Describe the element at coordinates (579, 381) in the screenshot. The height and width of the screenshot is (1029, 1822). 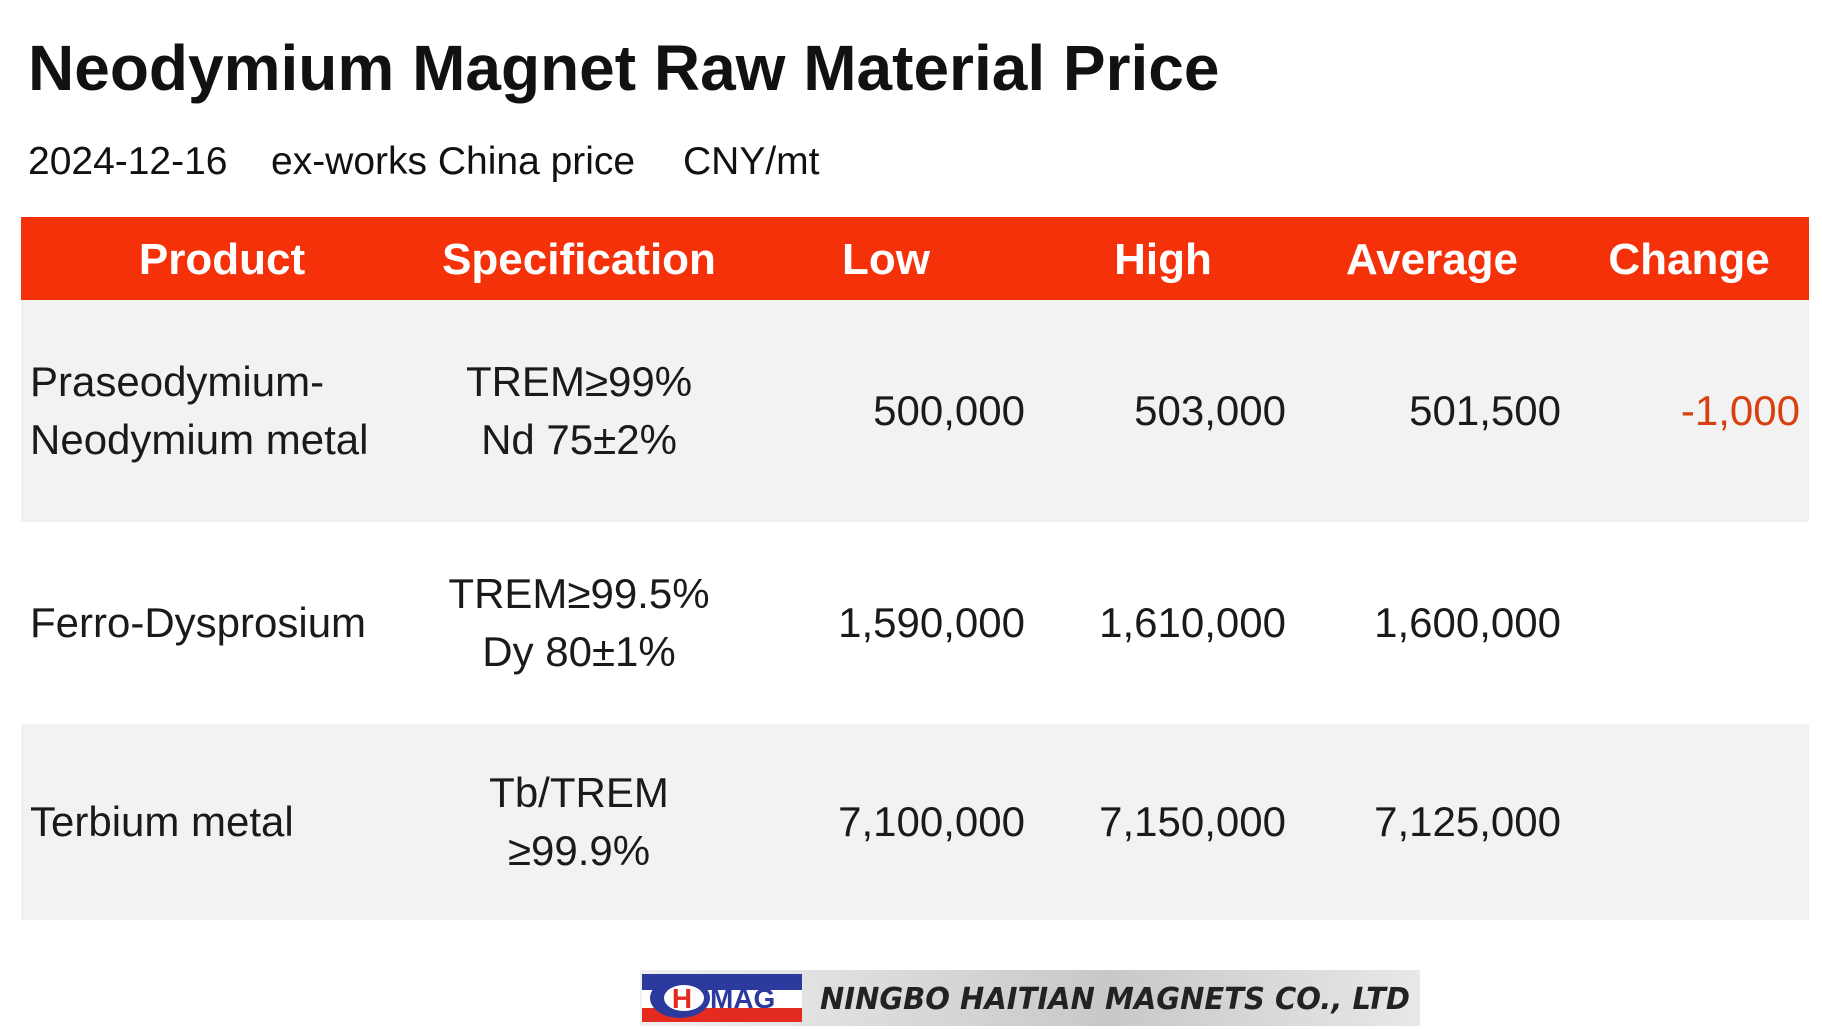
I see `specification-line: TREM≥99%` at that location.